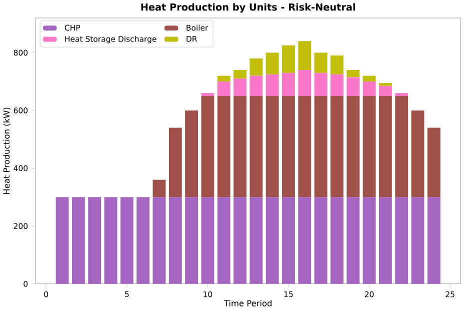  I want to click on chart-title: Heat Production by Units - Risk-Neutral, so click(248, 8).